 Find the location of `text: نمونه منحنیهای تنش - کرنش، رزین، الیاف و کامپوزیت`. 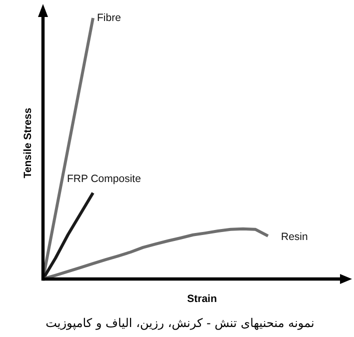

text: نمونه منحنیهای تنش - کرنش، رزین، الیاف و کامپوزیت is located at coordinates (180, 323).